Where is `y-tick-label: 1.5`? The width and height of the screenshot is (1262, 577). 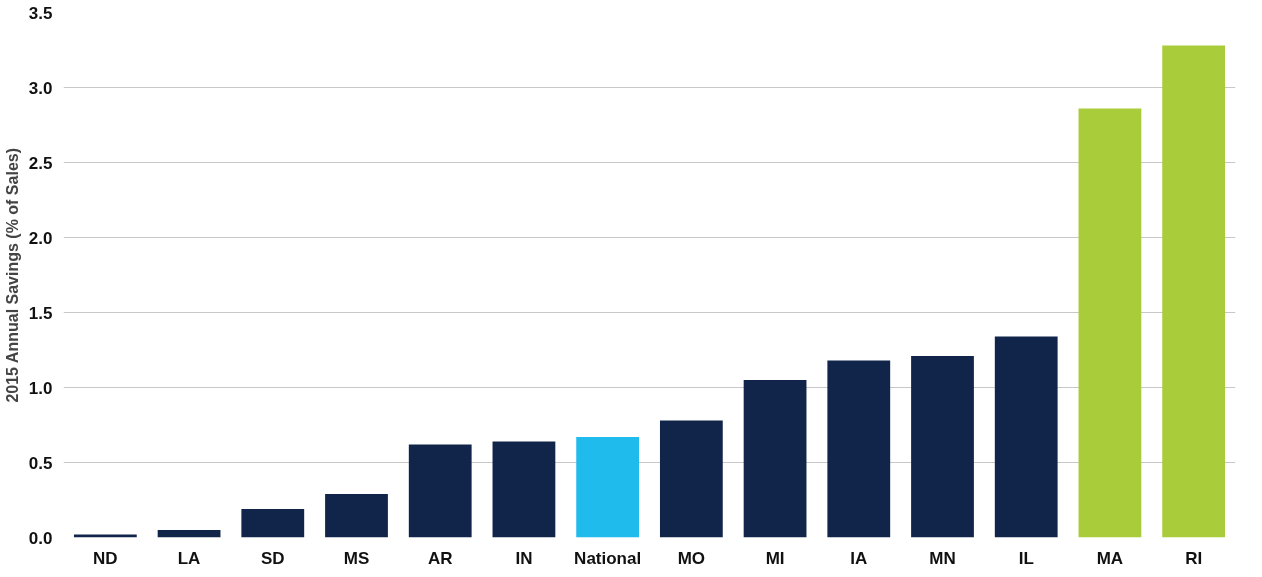
y-tick-label: 1.5 is located at coordinates (40, 313).